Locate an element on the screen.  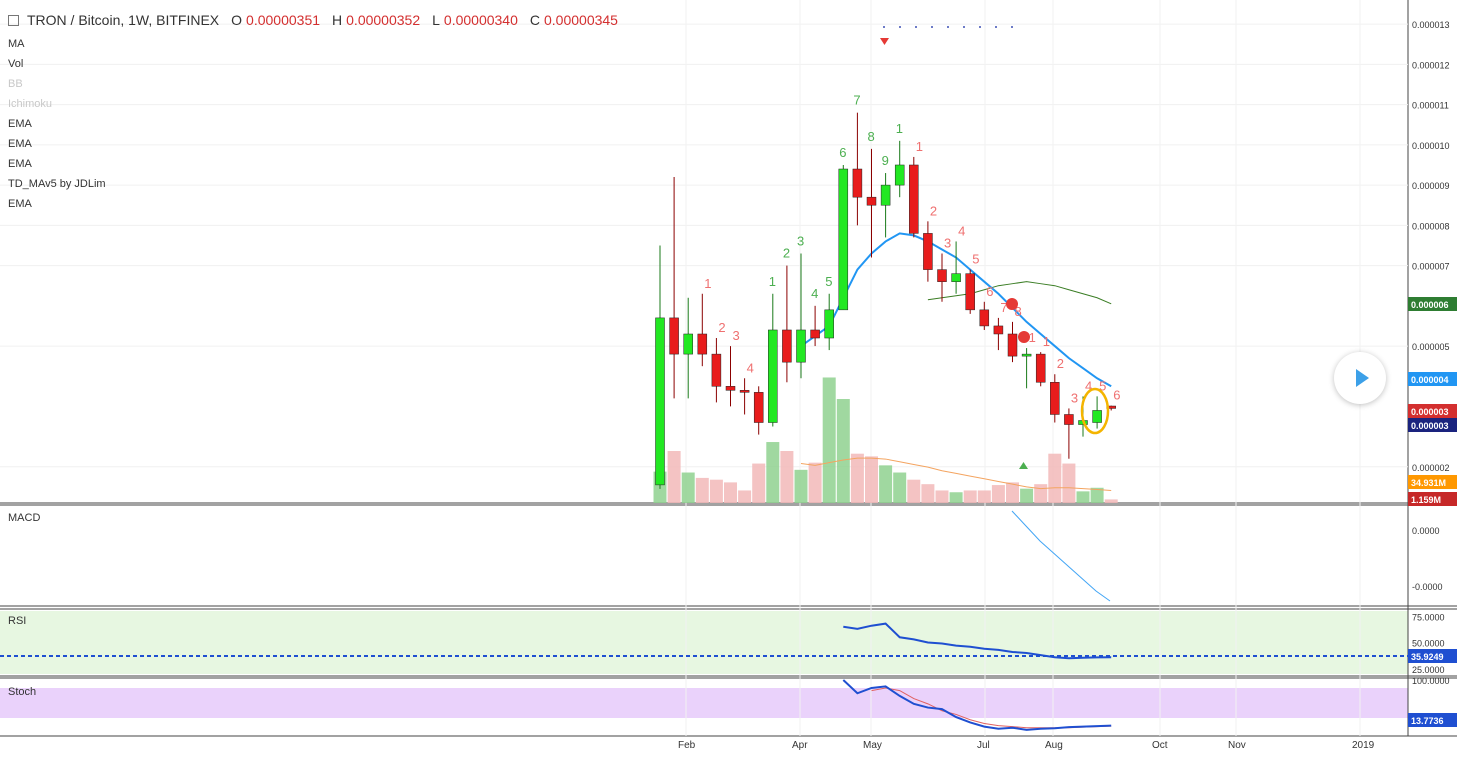
td-count-green: 2 is located at coordinates (786, 253).